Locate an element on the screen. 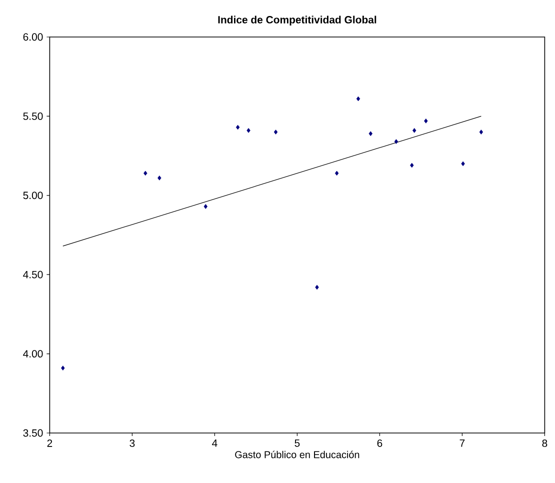 The width and height of the screenshot is (555, 483). y-tick-label: 5.00 is located at coordinates (33, 196).